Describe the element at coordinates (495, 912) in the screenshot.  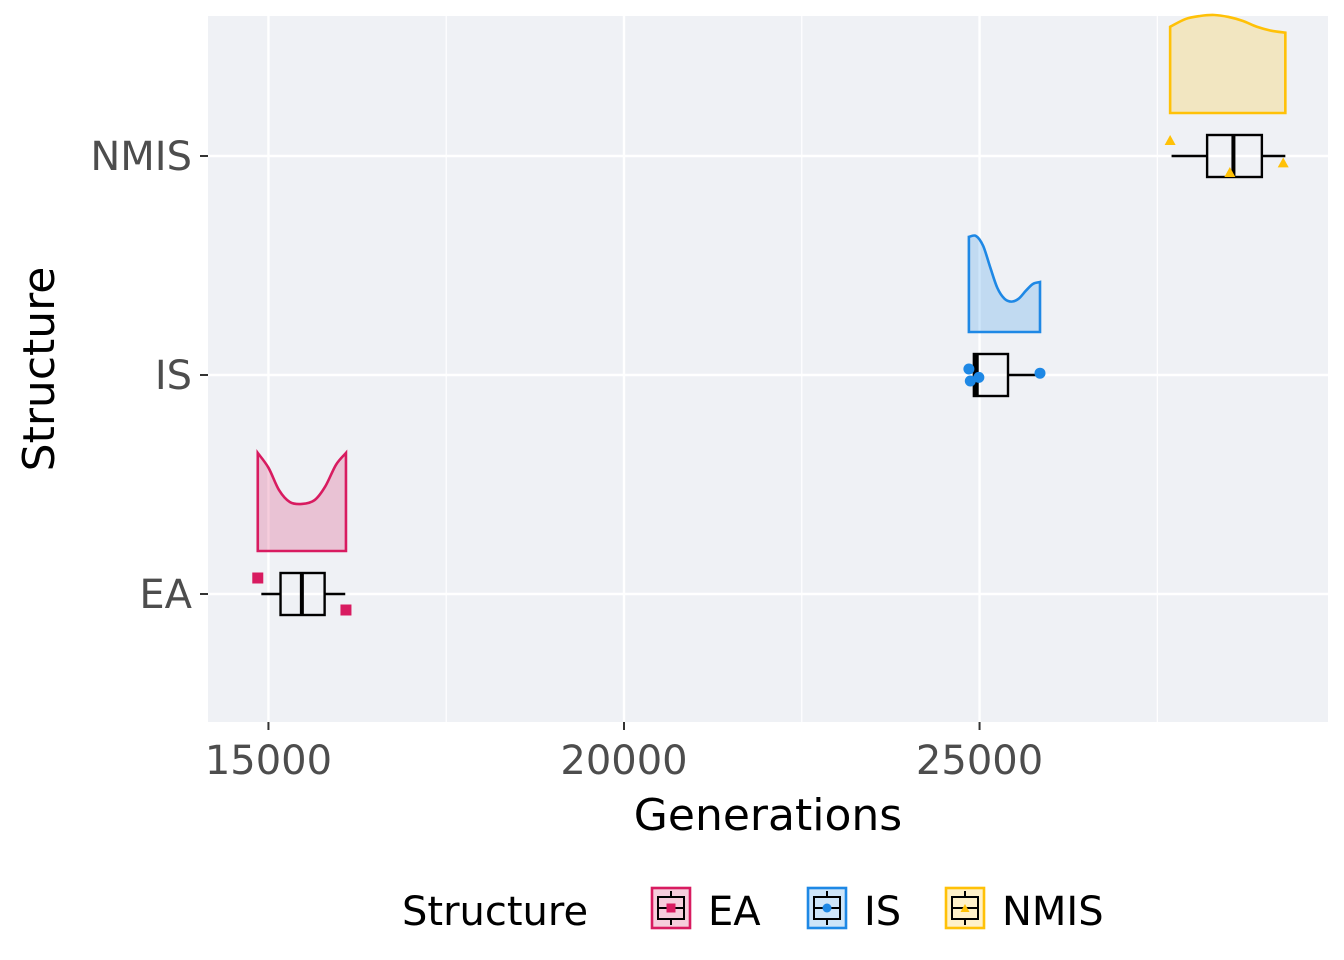
I see `legend-title: Structure` at that location.